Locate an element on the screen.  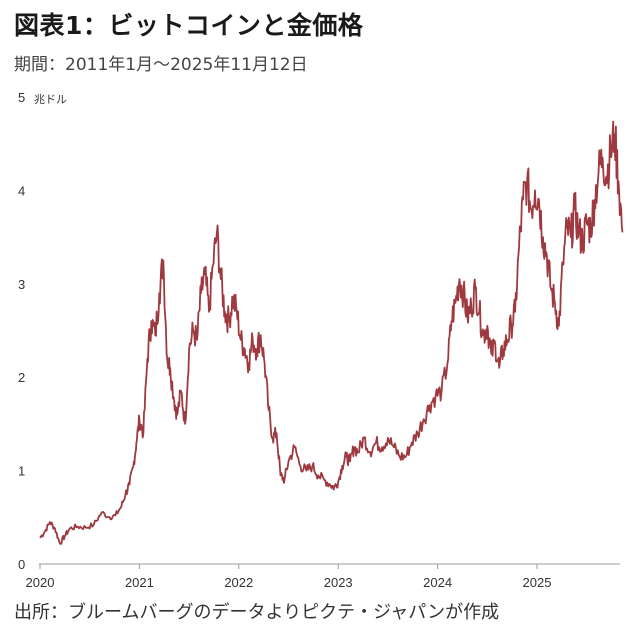
source-note: 出所：ブルームバーグのデータよりピクテ・ジャパンが作成 is located at coordinates (257, 612).